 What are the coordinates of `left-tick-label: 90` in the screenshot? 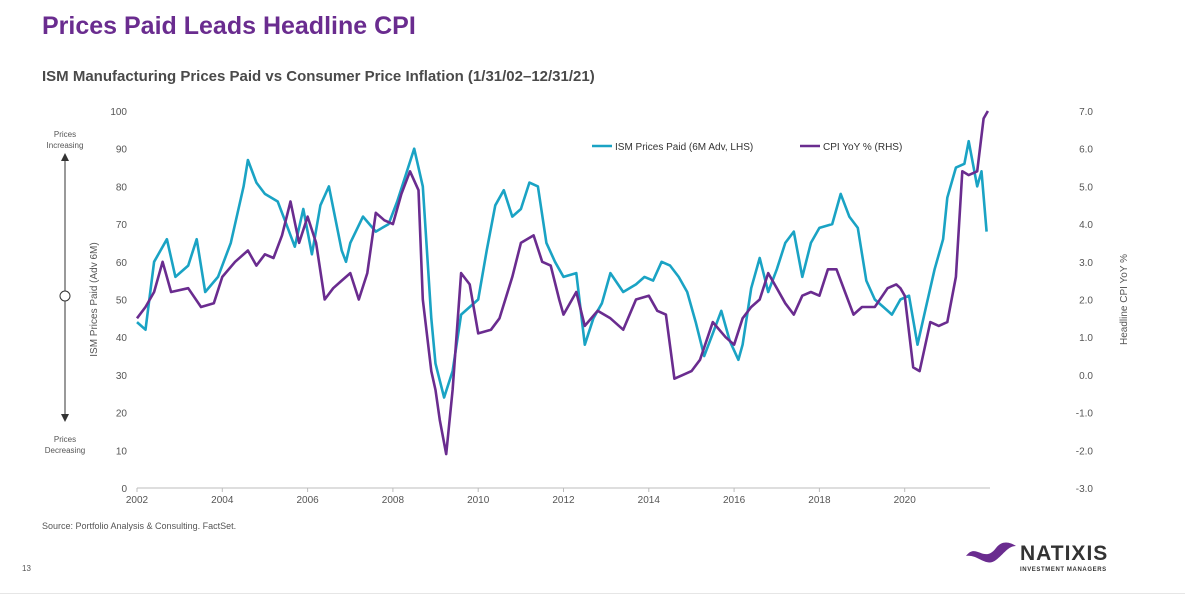 It's located at (122, 150).